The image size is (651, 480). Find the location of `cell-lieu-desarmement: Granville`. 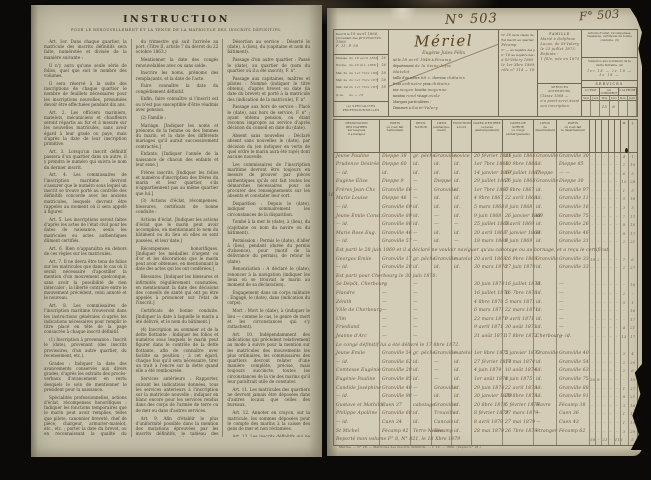

cell-lieu-desarmement: Granville is located at coordinates (546, 157).